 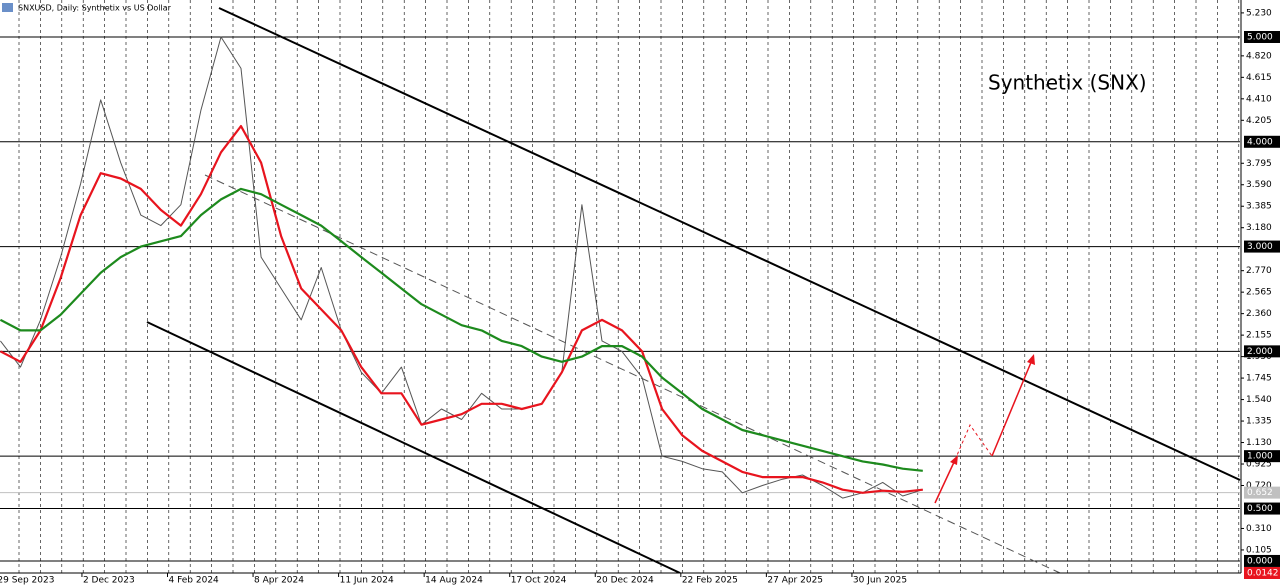 I want to click on level-label: 4.000, so click(x=1260, y=142).